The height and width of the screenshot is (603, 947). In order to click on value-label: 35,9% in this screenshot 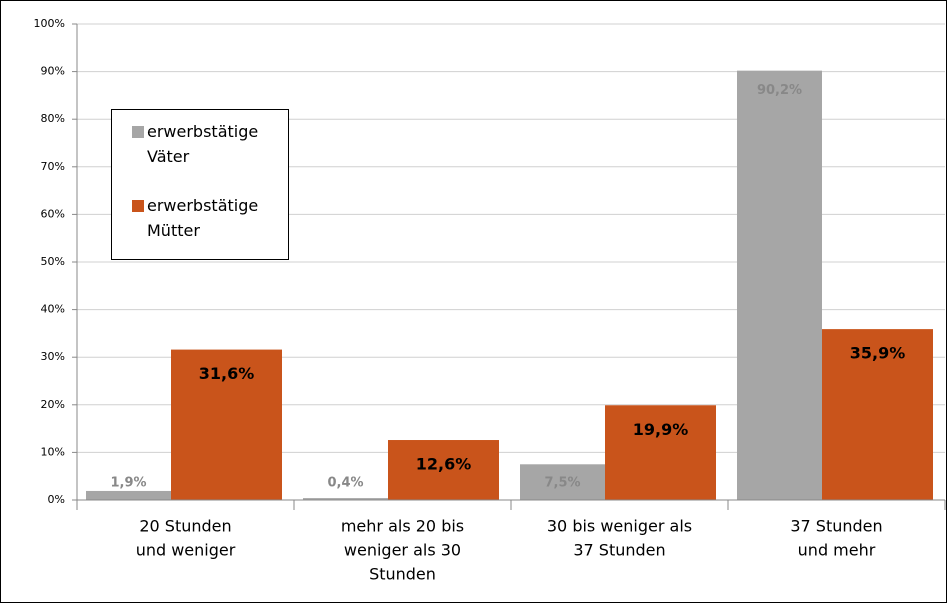, I will do `click(878, 353)`.